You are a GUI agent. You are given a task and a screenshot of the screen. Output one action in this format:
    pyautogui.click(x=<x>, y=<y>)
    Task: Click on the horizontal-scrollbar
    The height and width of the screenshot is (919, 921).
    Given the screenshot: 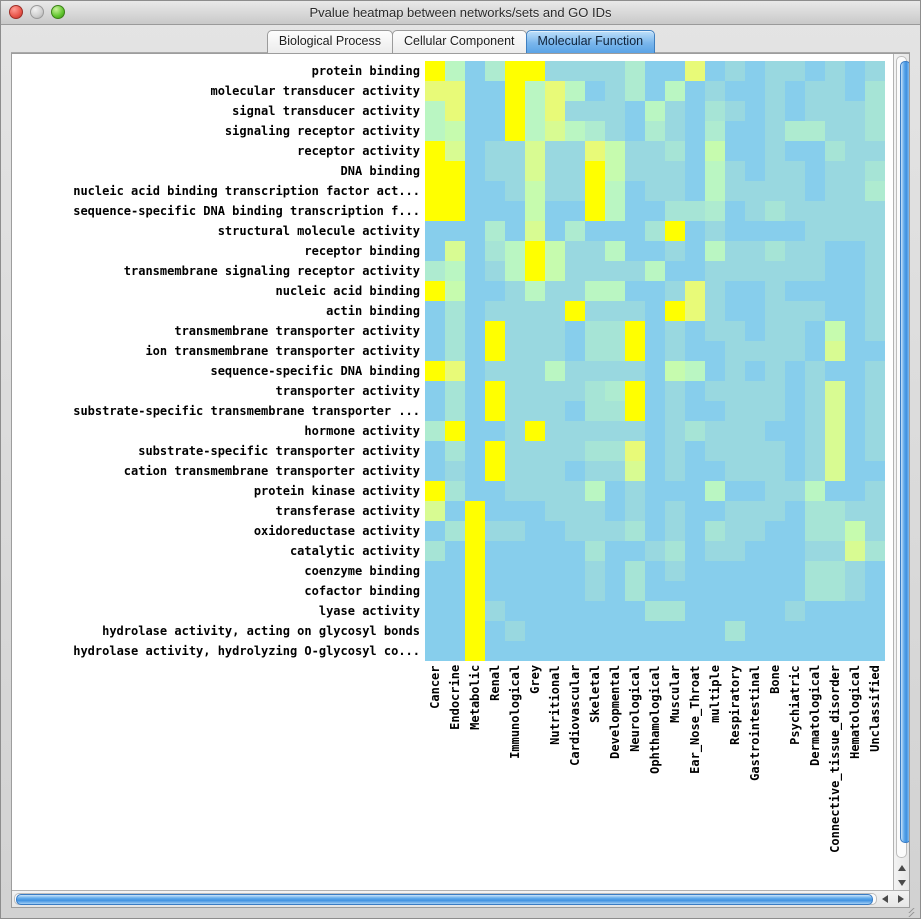 What is the action you would take?
    pyautogui.click(x=460, y=898)
    